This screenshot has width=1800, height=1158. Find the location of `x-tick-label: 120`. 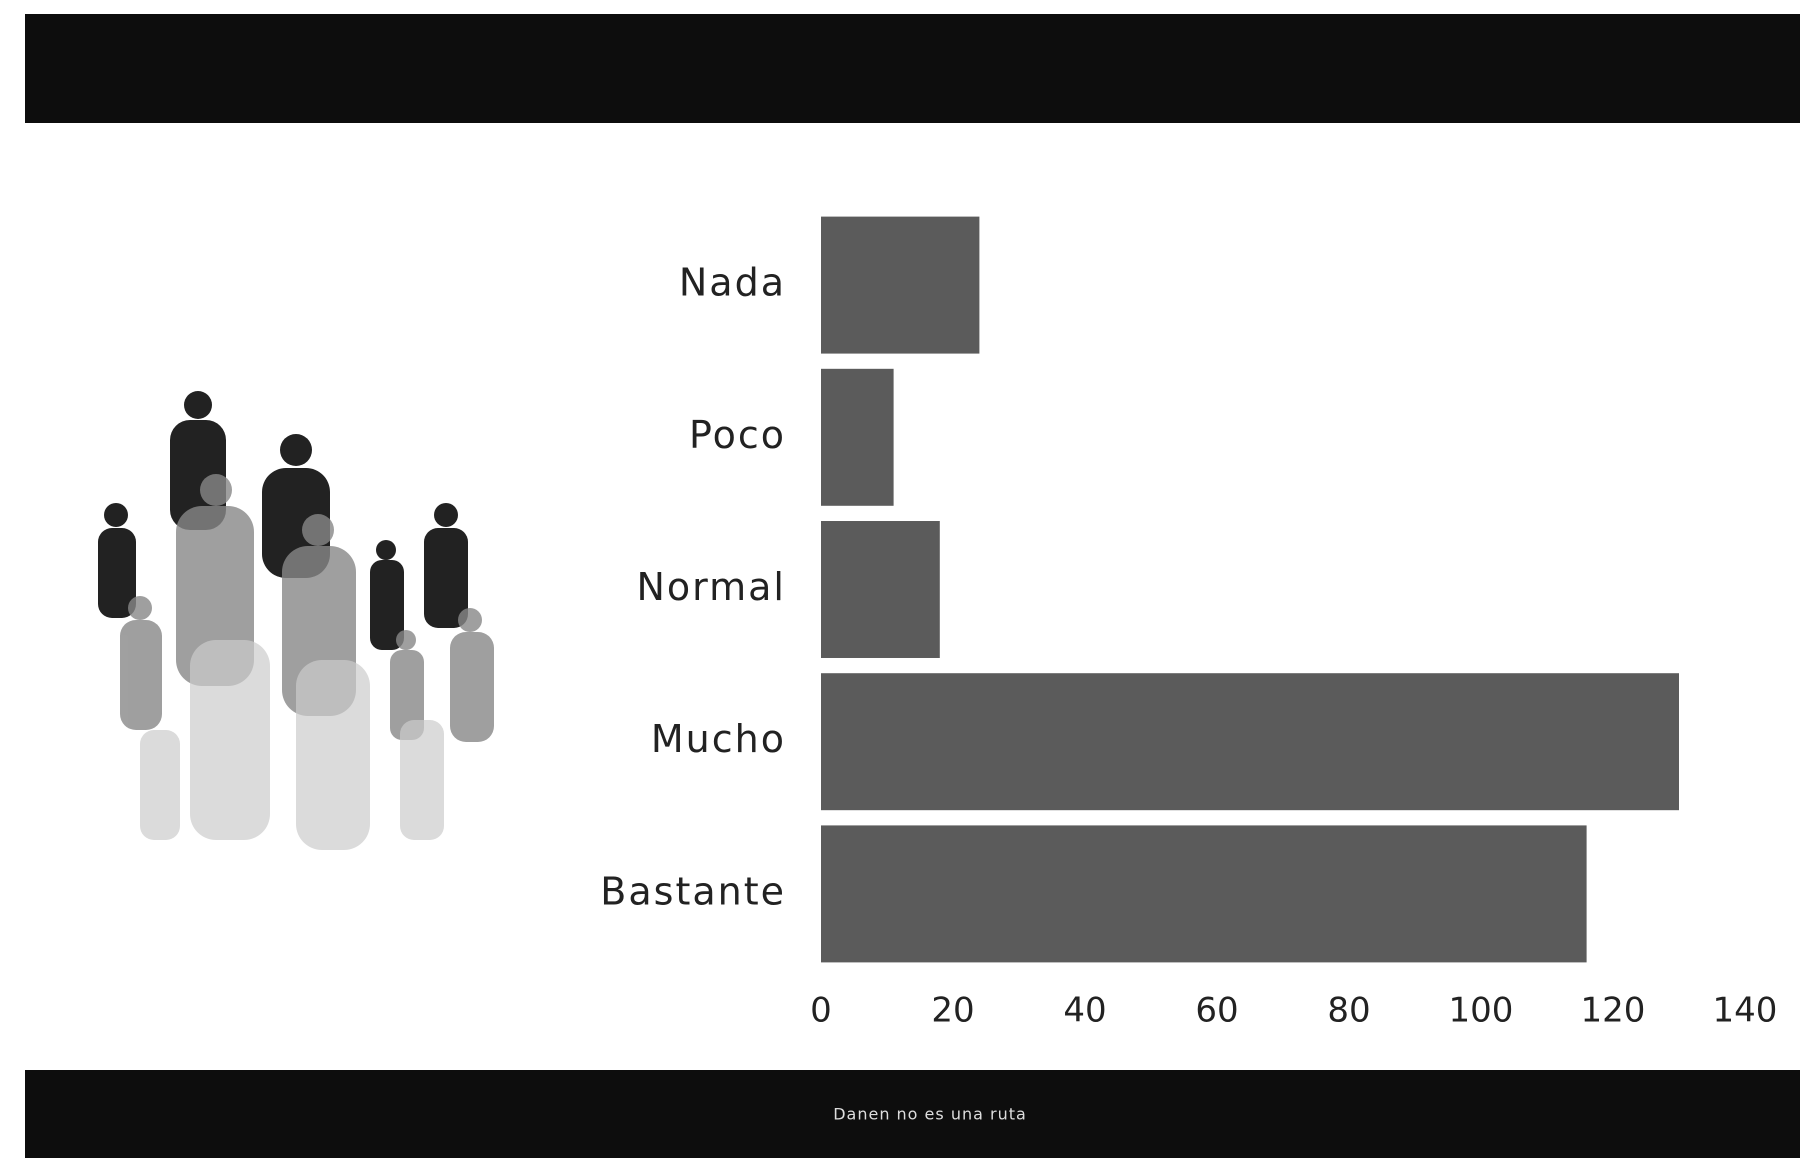

x-tick-label: 120 is located at coordinates (1613, 1011).